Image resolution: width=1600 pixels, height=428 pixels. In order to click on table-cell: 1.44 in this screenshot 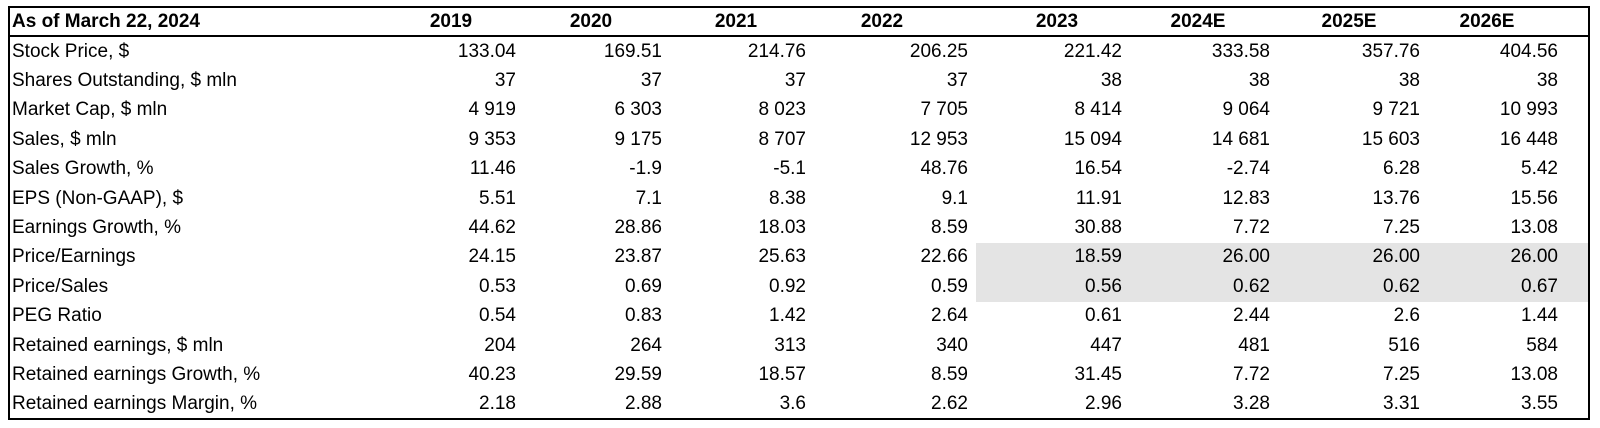, I will do `click(1539, 316)`.